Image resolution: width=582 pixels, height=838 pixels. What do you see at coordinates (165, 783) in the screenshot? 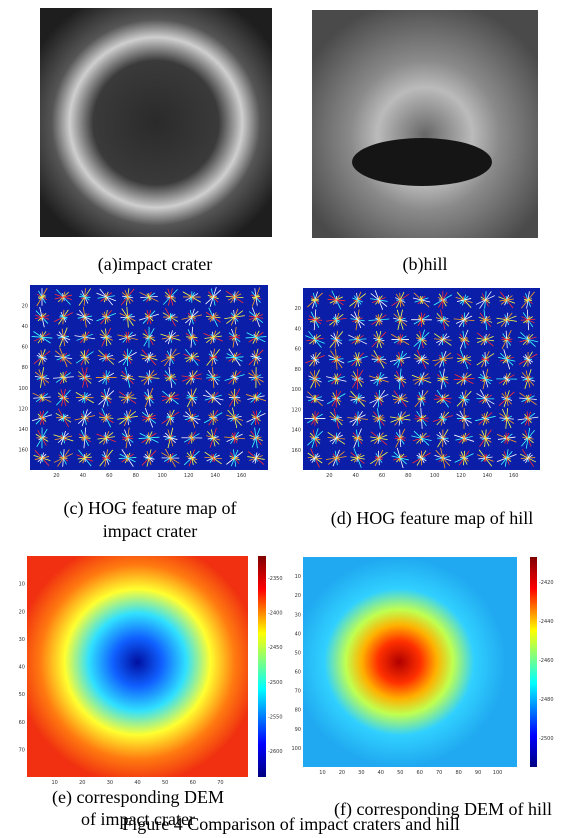
I see `x-tick-label: 50` at bounding box center [165, 783].